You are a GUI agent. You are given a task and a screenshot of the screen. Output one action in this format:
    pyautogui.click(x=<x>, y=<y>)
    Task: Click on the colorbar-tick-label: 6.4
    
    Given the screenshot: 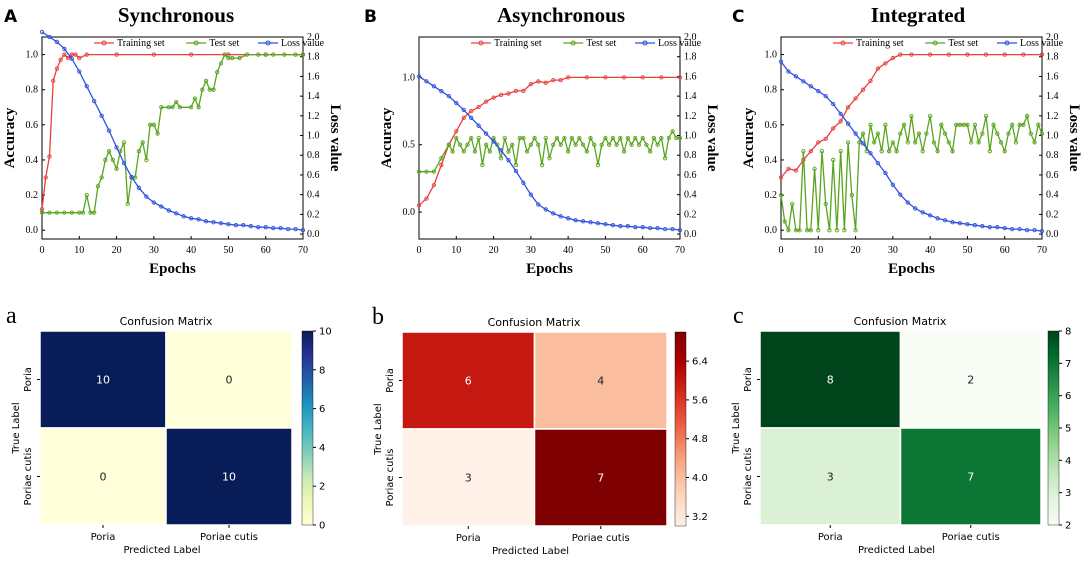 What is the action you would take?
    pyautogui.click(x=700, y=362)
    